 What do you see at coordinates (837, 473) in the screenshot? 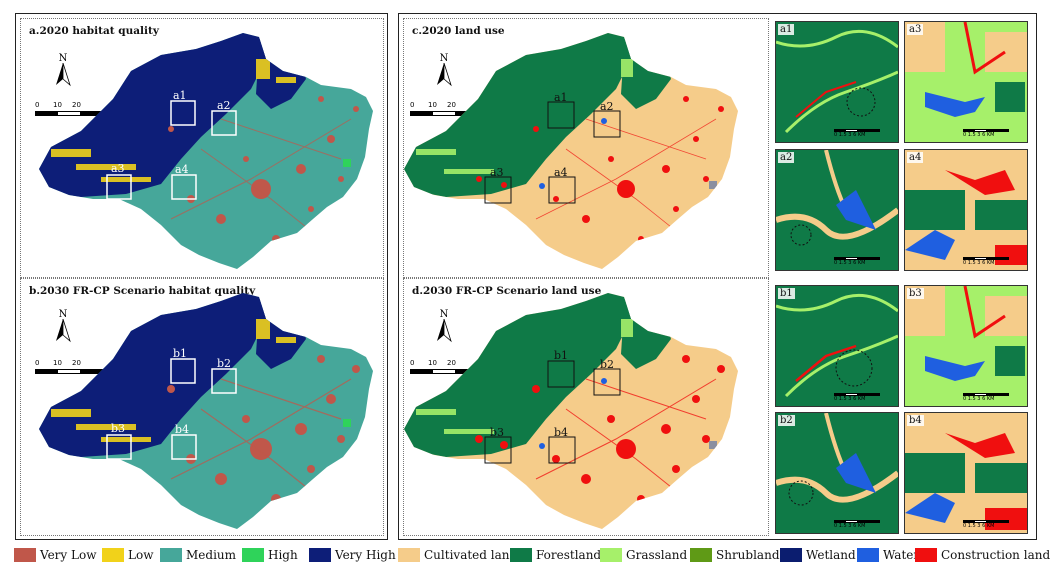
I see `inset-b2: b2 0 1.5 3 6 KM` at bounding box center [837, 473].